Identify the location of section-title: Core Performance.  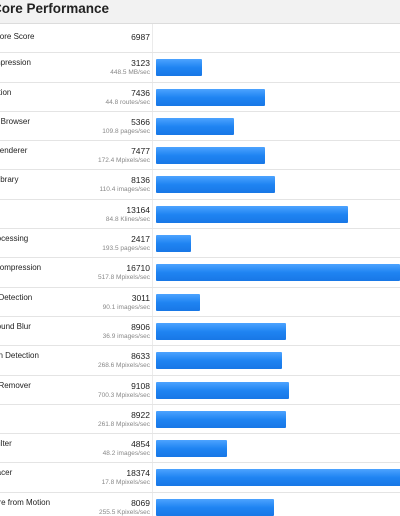
(55, 8).